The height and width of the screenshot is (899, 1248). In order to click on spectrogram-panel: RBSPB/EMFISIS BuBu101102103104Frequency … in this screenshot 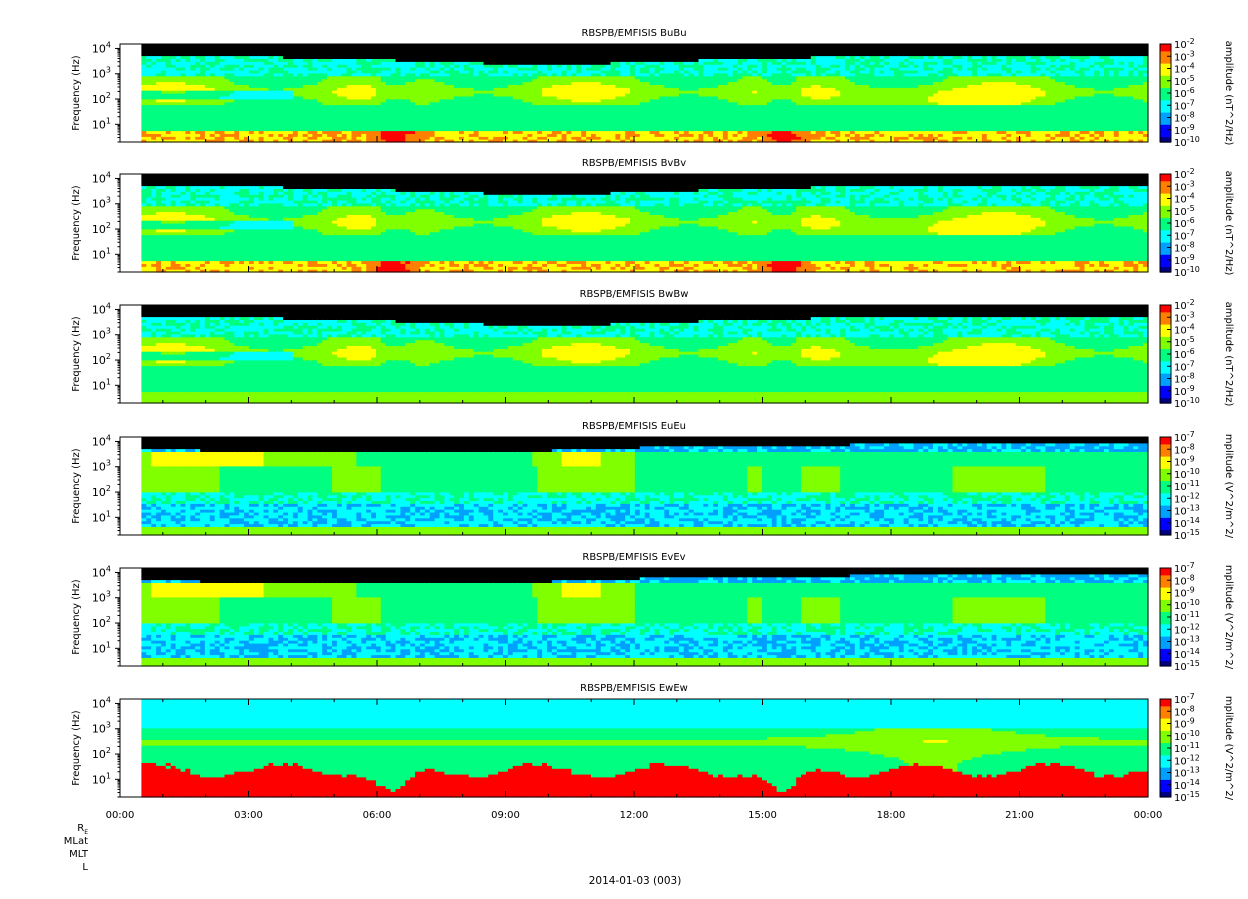, I will do `click(652, 88)`.